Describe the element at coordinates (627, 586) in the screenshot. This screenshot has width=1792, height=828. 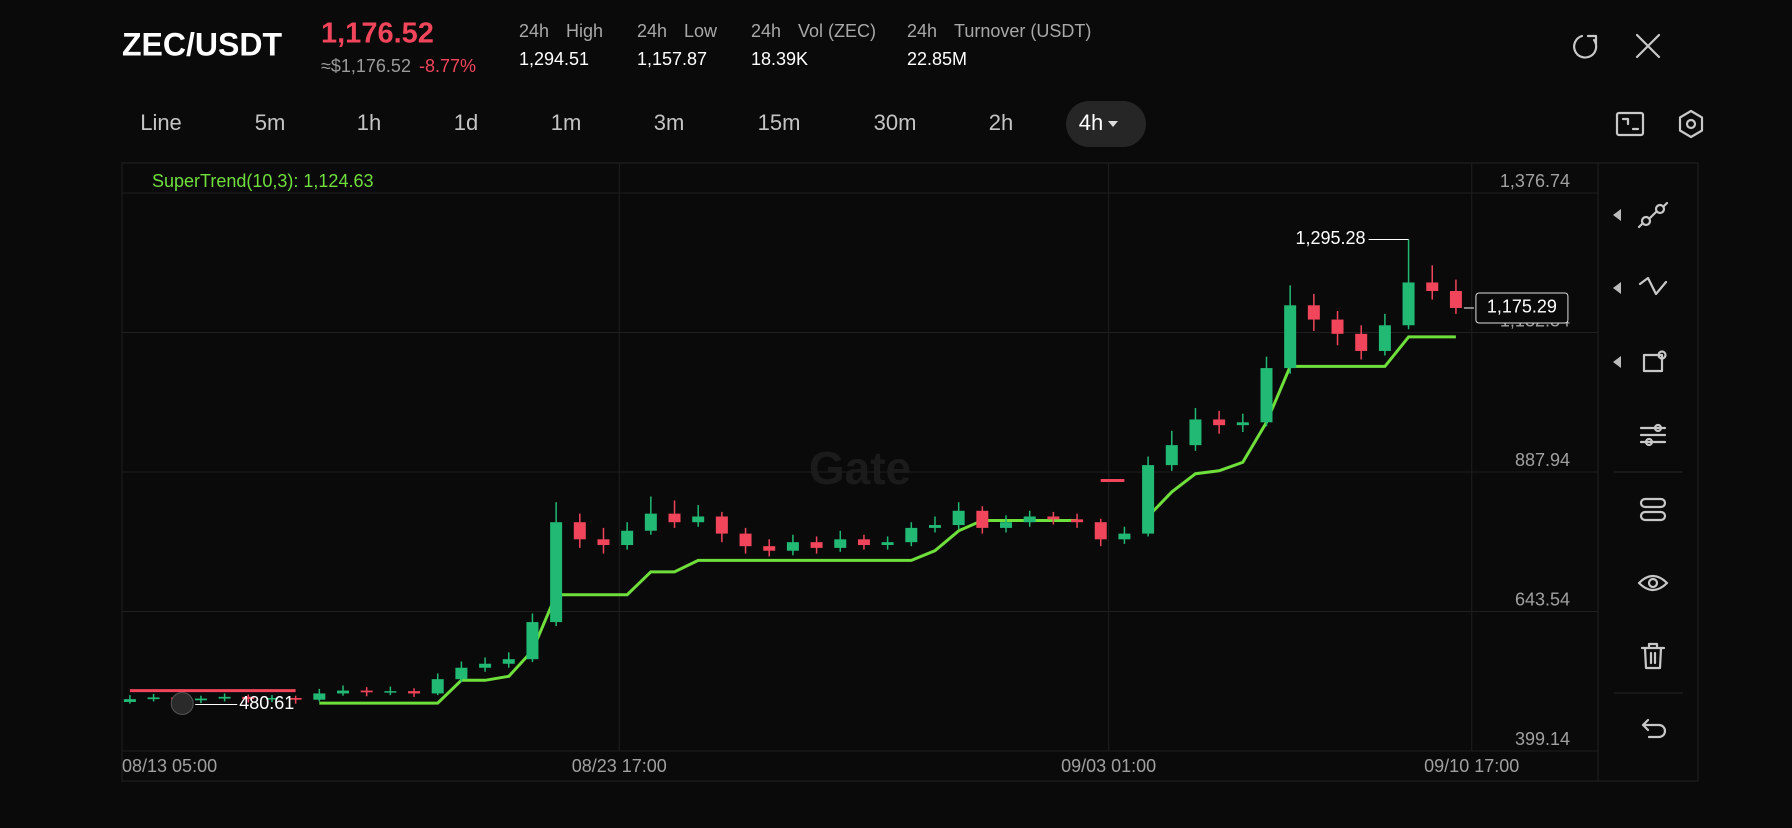
I see `supertrend-line` at that location.